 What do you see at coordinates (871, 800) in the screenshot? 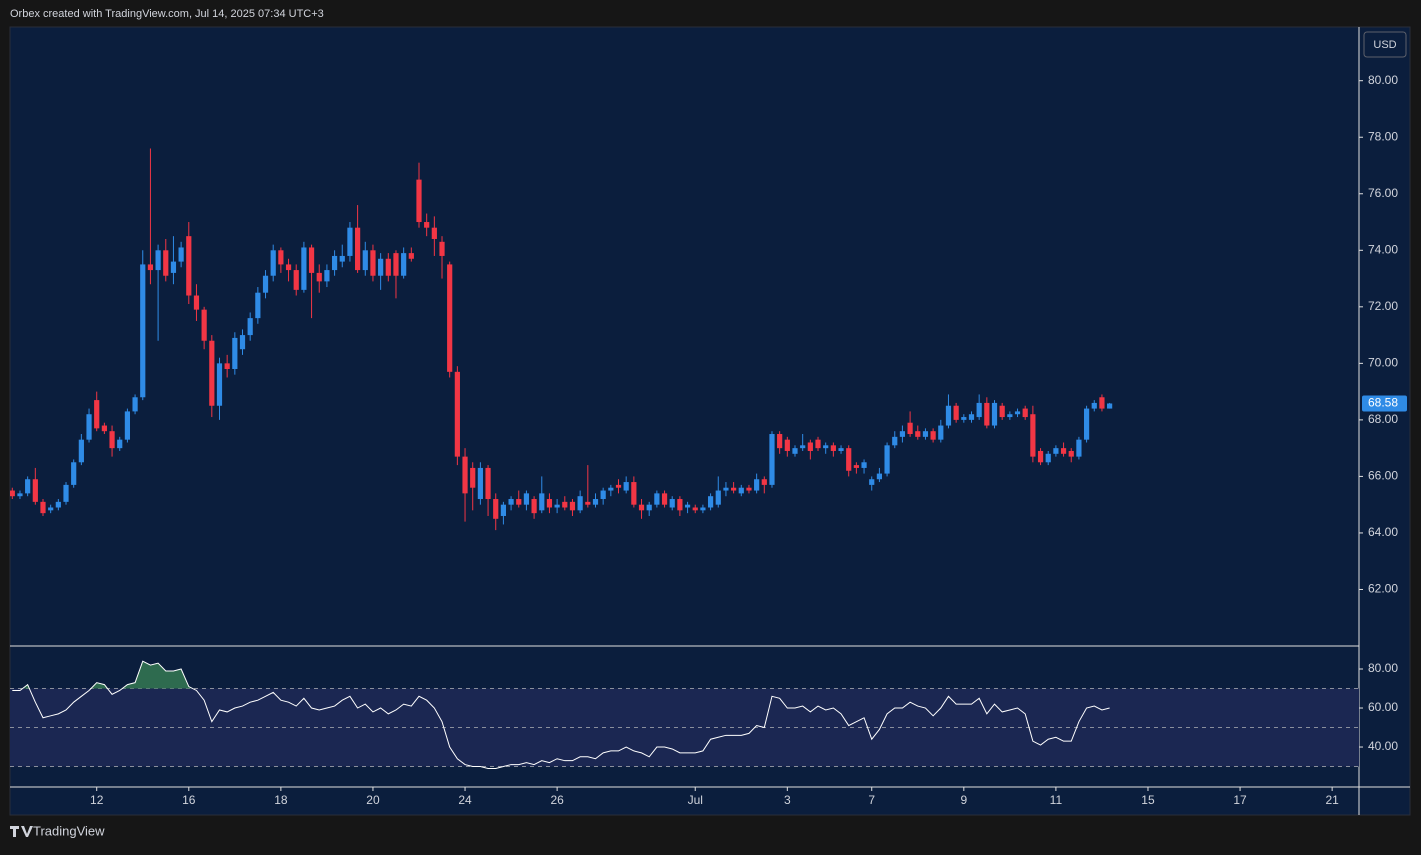
I see `x-tick-label: 7` at bounding box center [871, 800].